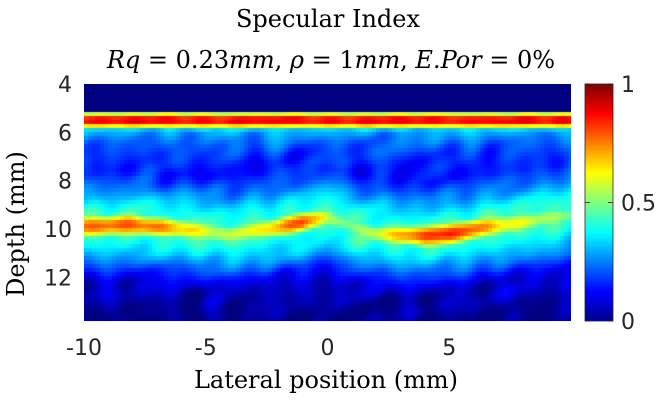 Image resolution: width=662 pixels, height=401 pixels. What do you see at coordinates (378, 60) in the screenshot?
I see `subtitle-rho-unit: mm` at bounding box center [378, 60].